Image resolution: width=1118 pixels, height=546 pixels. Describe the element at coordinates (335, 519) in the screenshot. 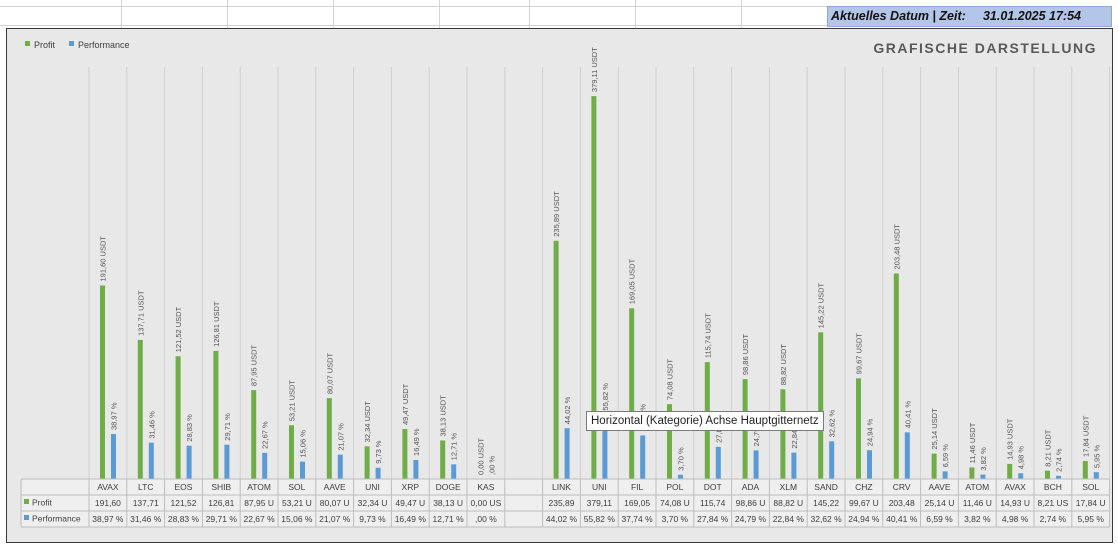

I see `table-cell-performance: 21,07 %` at that location.